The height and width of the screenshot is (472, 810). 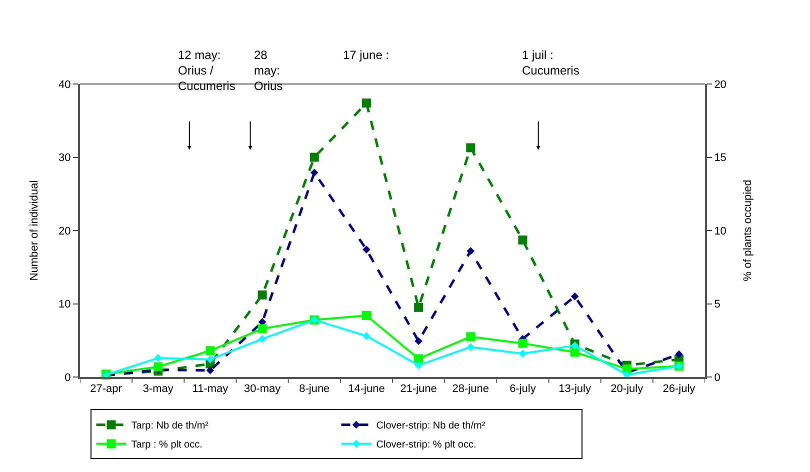 I want to click on y-tick-label: 30, so click(x=64, y=158).